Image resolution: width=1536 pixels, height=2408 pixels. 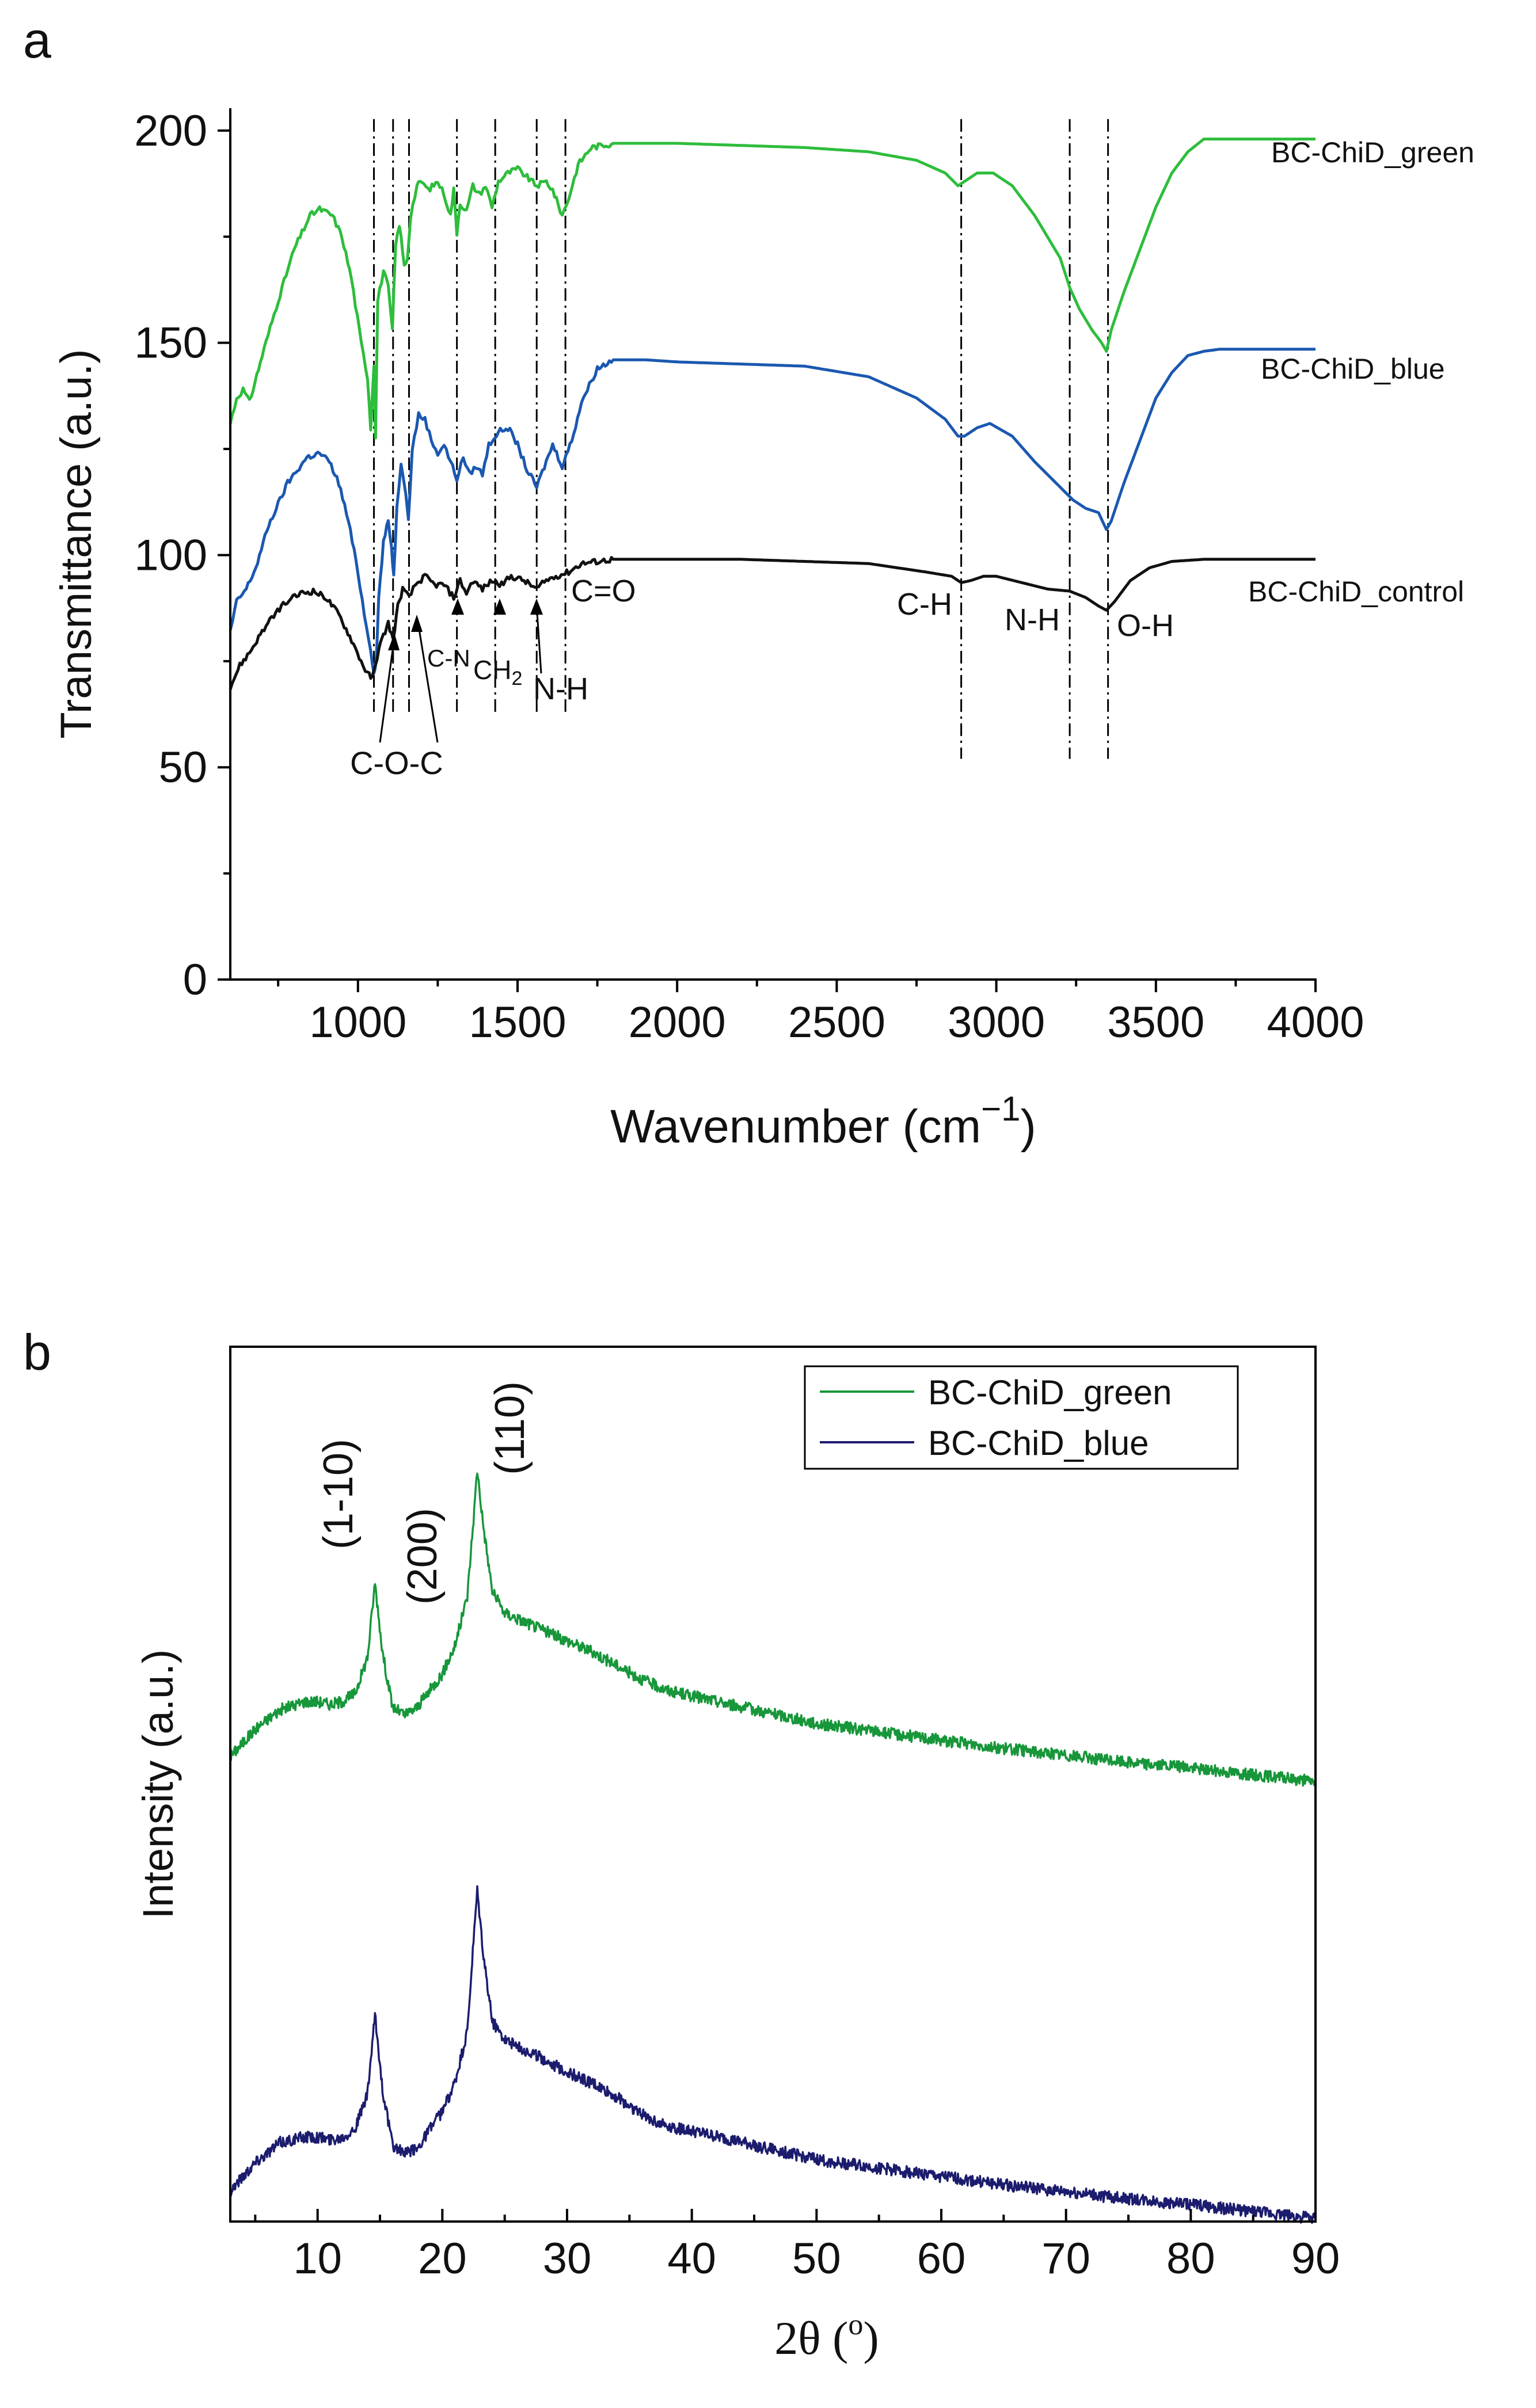 I want to click on x-tick-label-3500: 3500, so click(x=1155, y=1022).